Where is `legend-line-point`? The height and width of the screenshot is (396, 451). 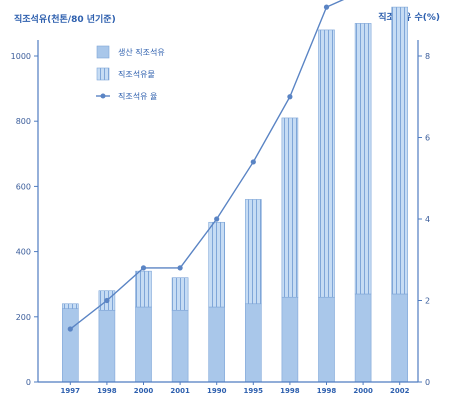 legend-line-point is located at coordinates (103, 96).